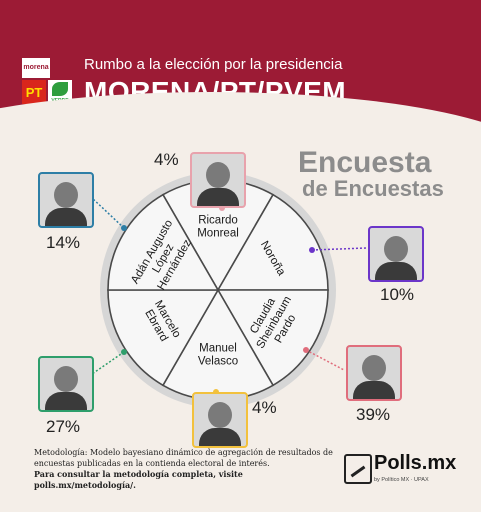 This screenshot has height=512, width=481. What do you see at coordinates (358, 469) in the screenshot?
I see `chart-logo-icon` at bounding box center [358, 469].